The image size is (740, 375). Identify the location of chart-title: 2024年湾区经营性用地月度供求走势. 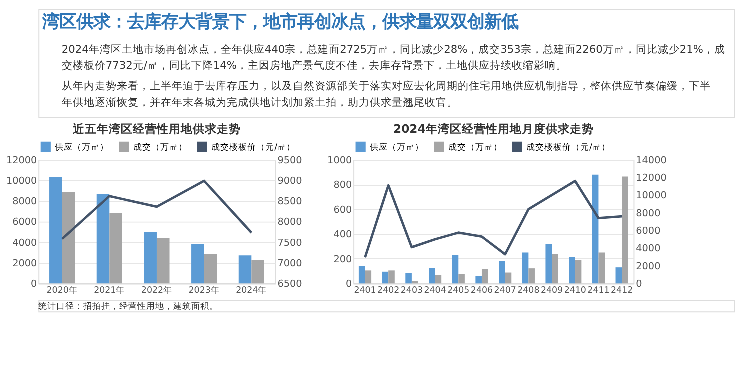
(494, 129).